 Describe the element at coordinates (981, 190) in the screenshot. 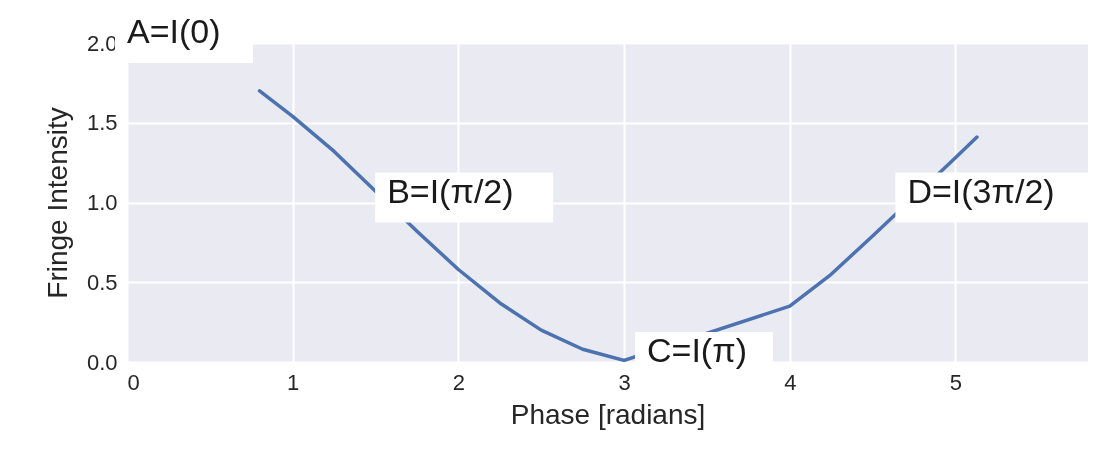

I see `annotation: D=I(3π/2)` at that location.